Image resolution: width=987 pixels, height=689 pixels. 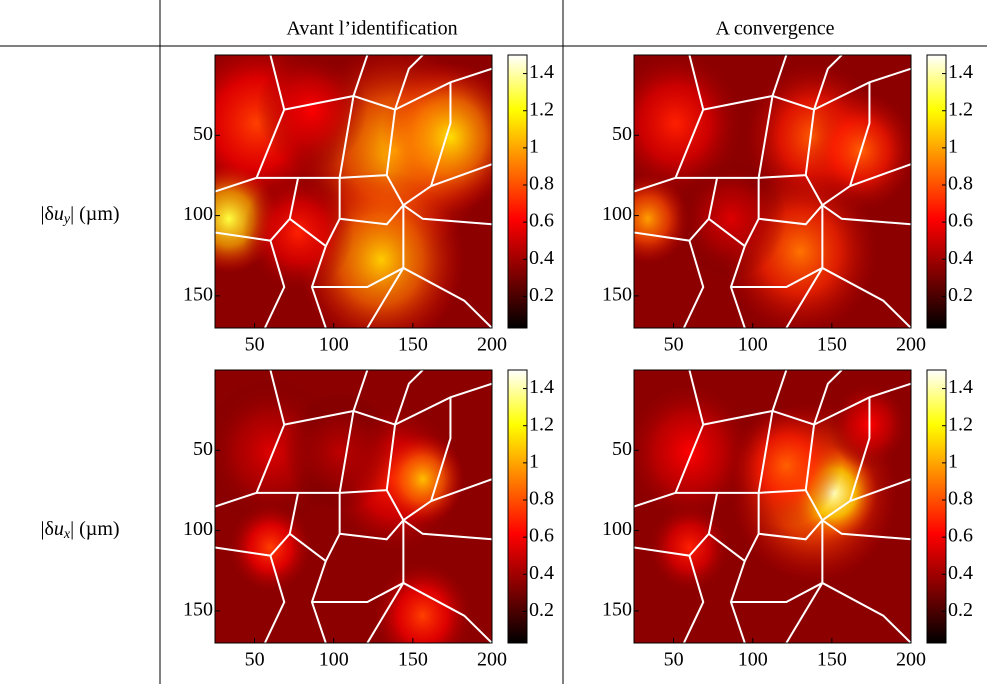 I want to click on x-tick-label: 50, so click(x=255, y=660).